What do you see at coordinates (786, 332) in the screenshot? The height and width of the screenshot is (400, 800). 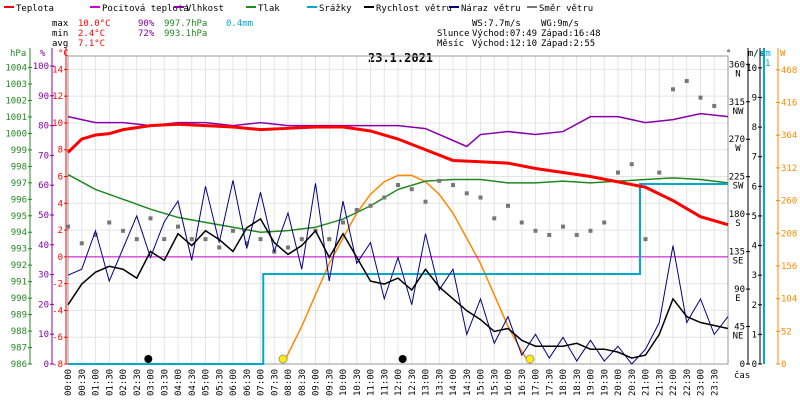 I see `solar-axis-tick-label: 52` at bounding box center [786, 332].